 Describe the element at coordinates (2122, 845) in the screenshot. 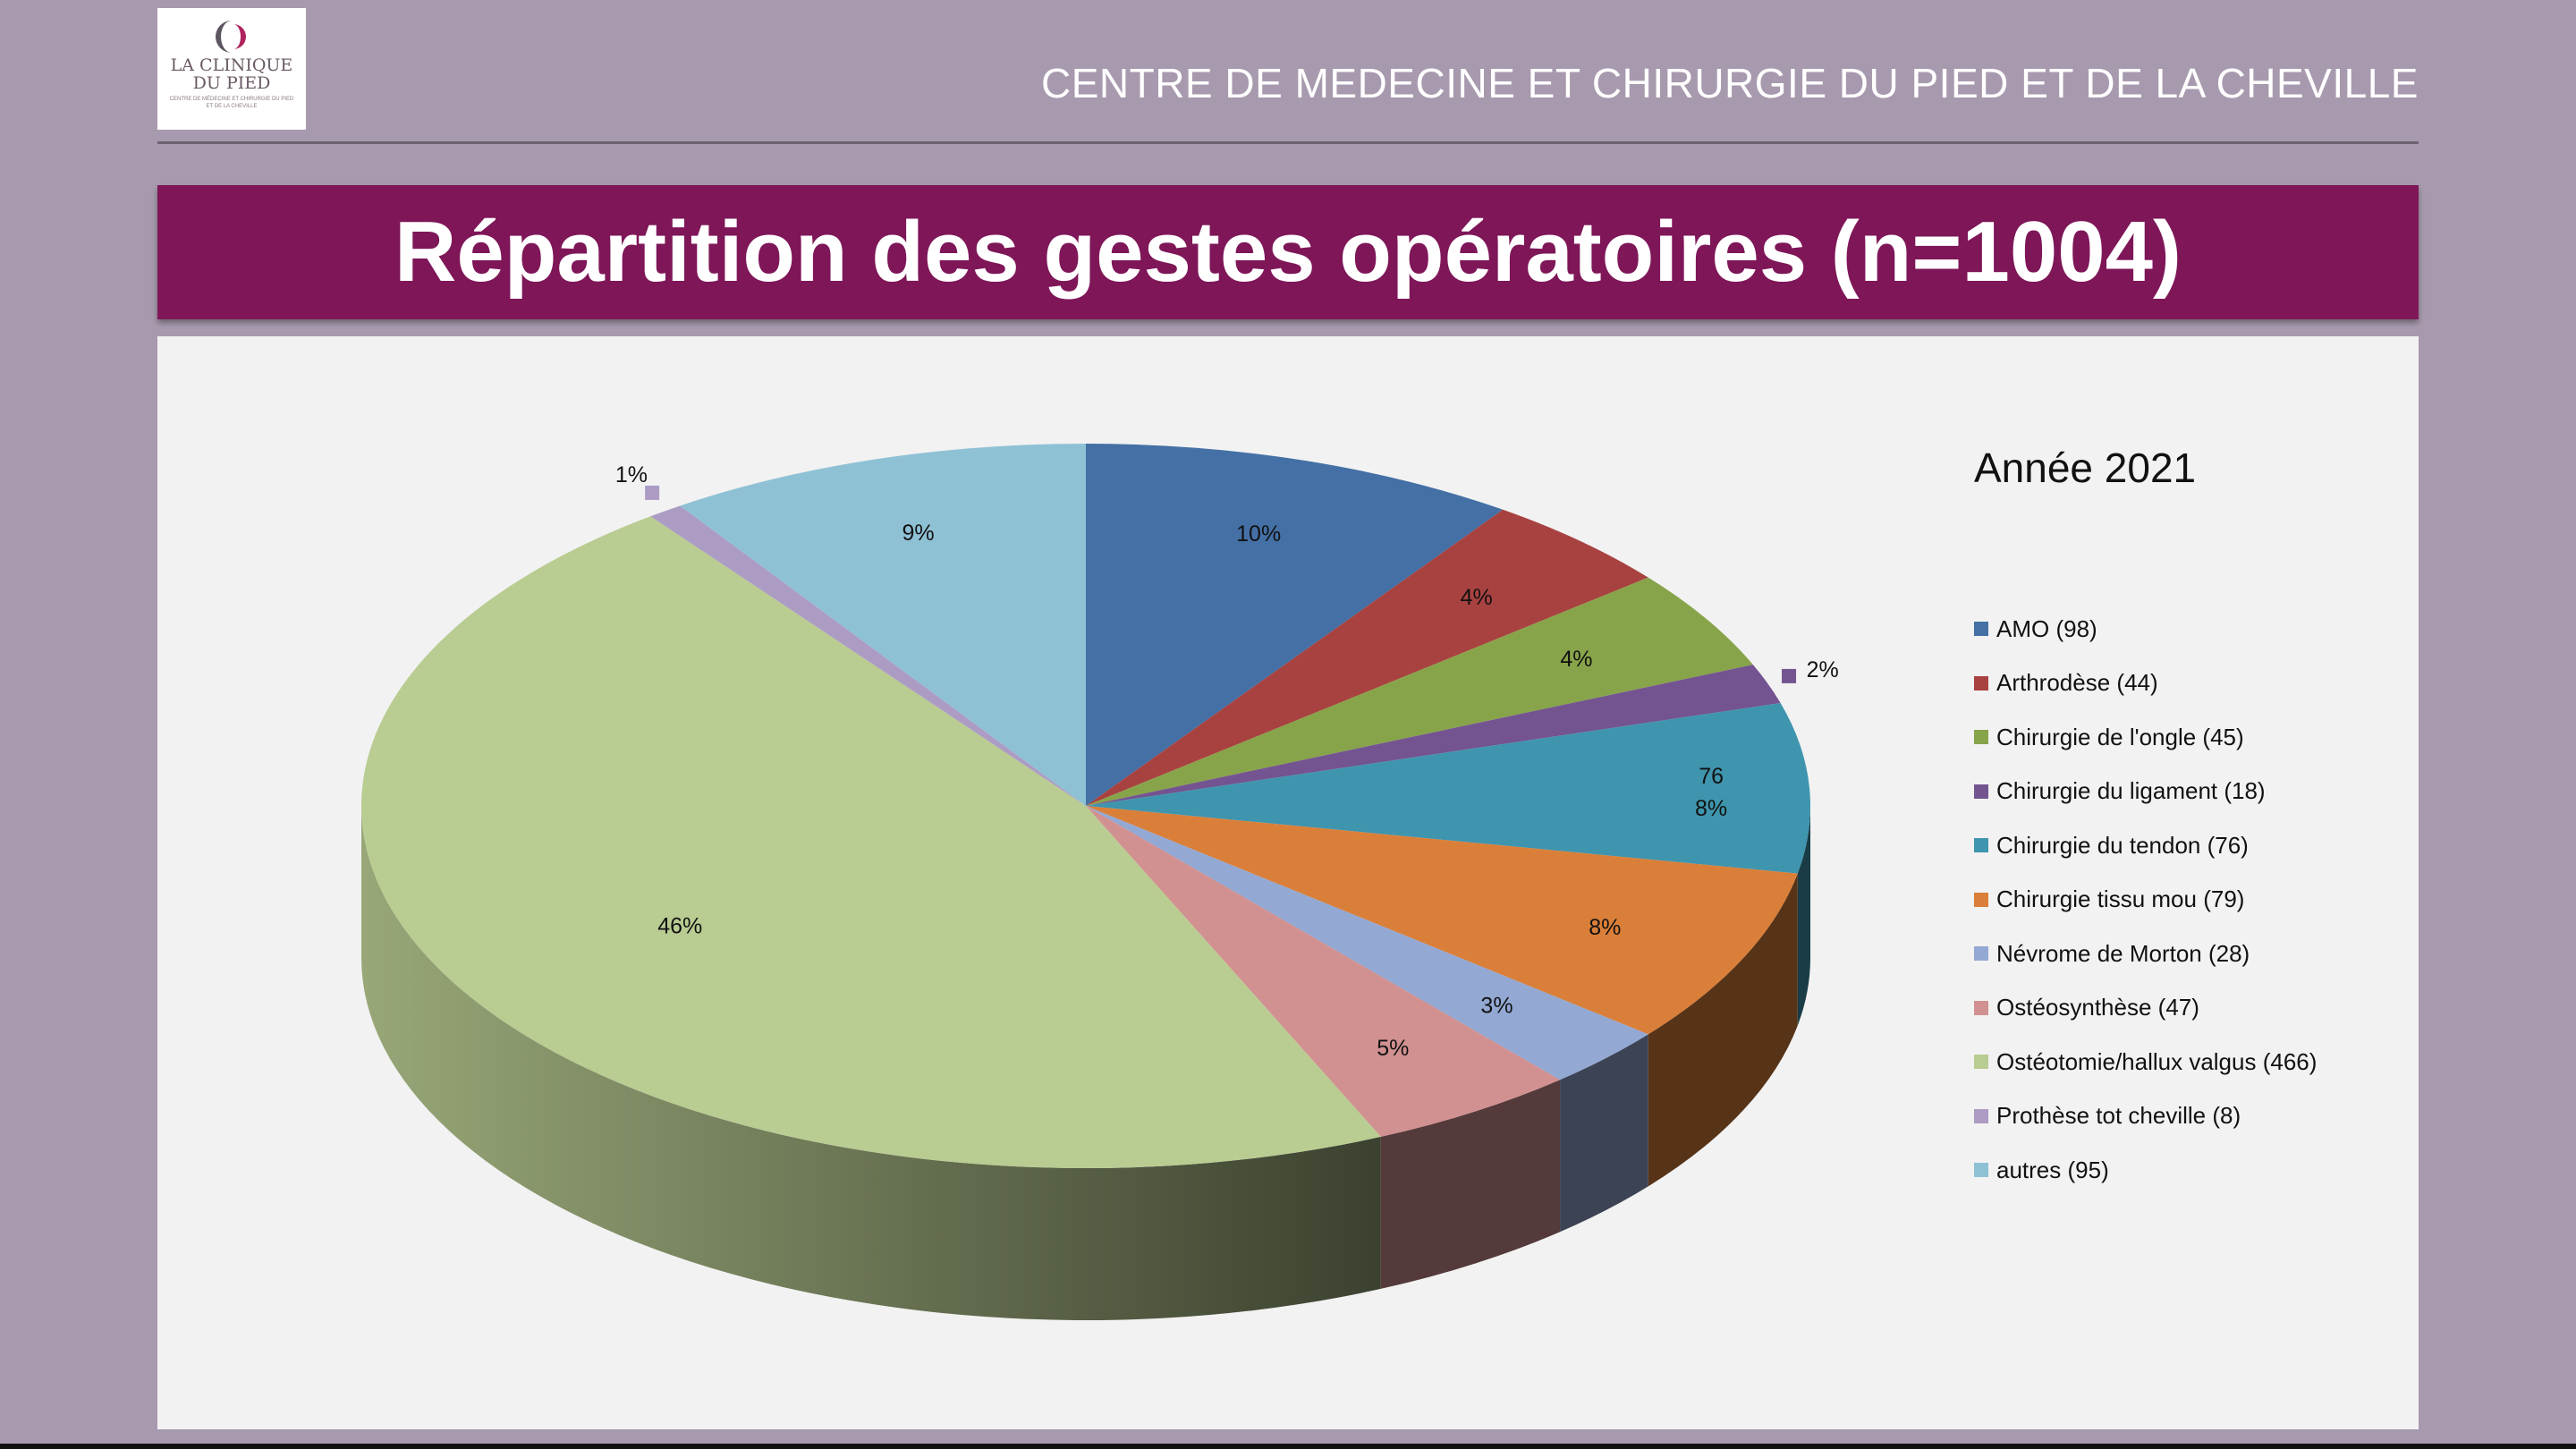

I see `legend-label: Chirurgie du tendon (76)` at that location.